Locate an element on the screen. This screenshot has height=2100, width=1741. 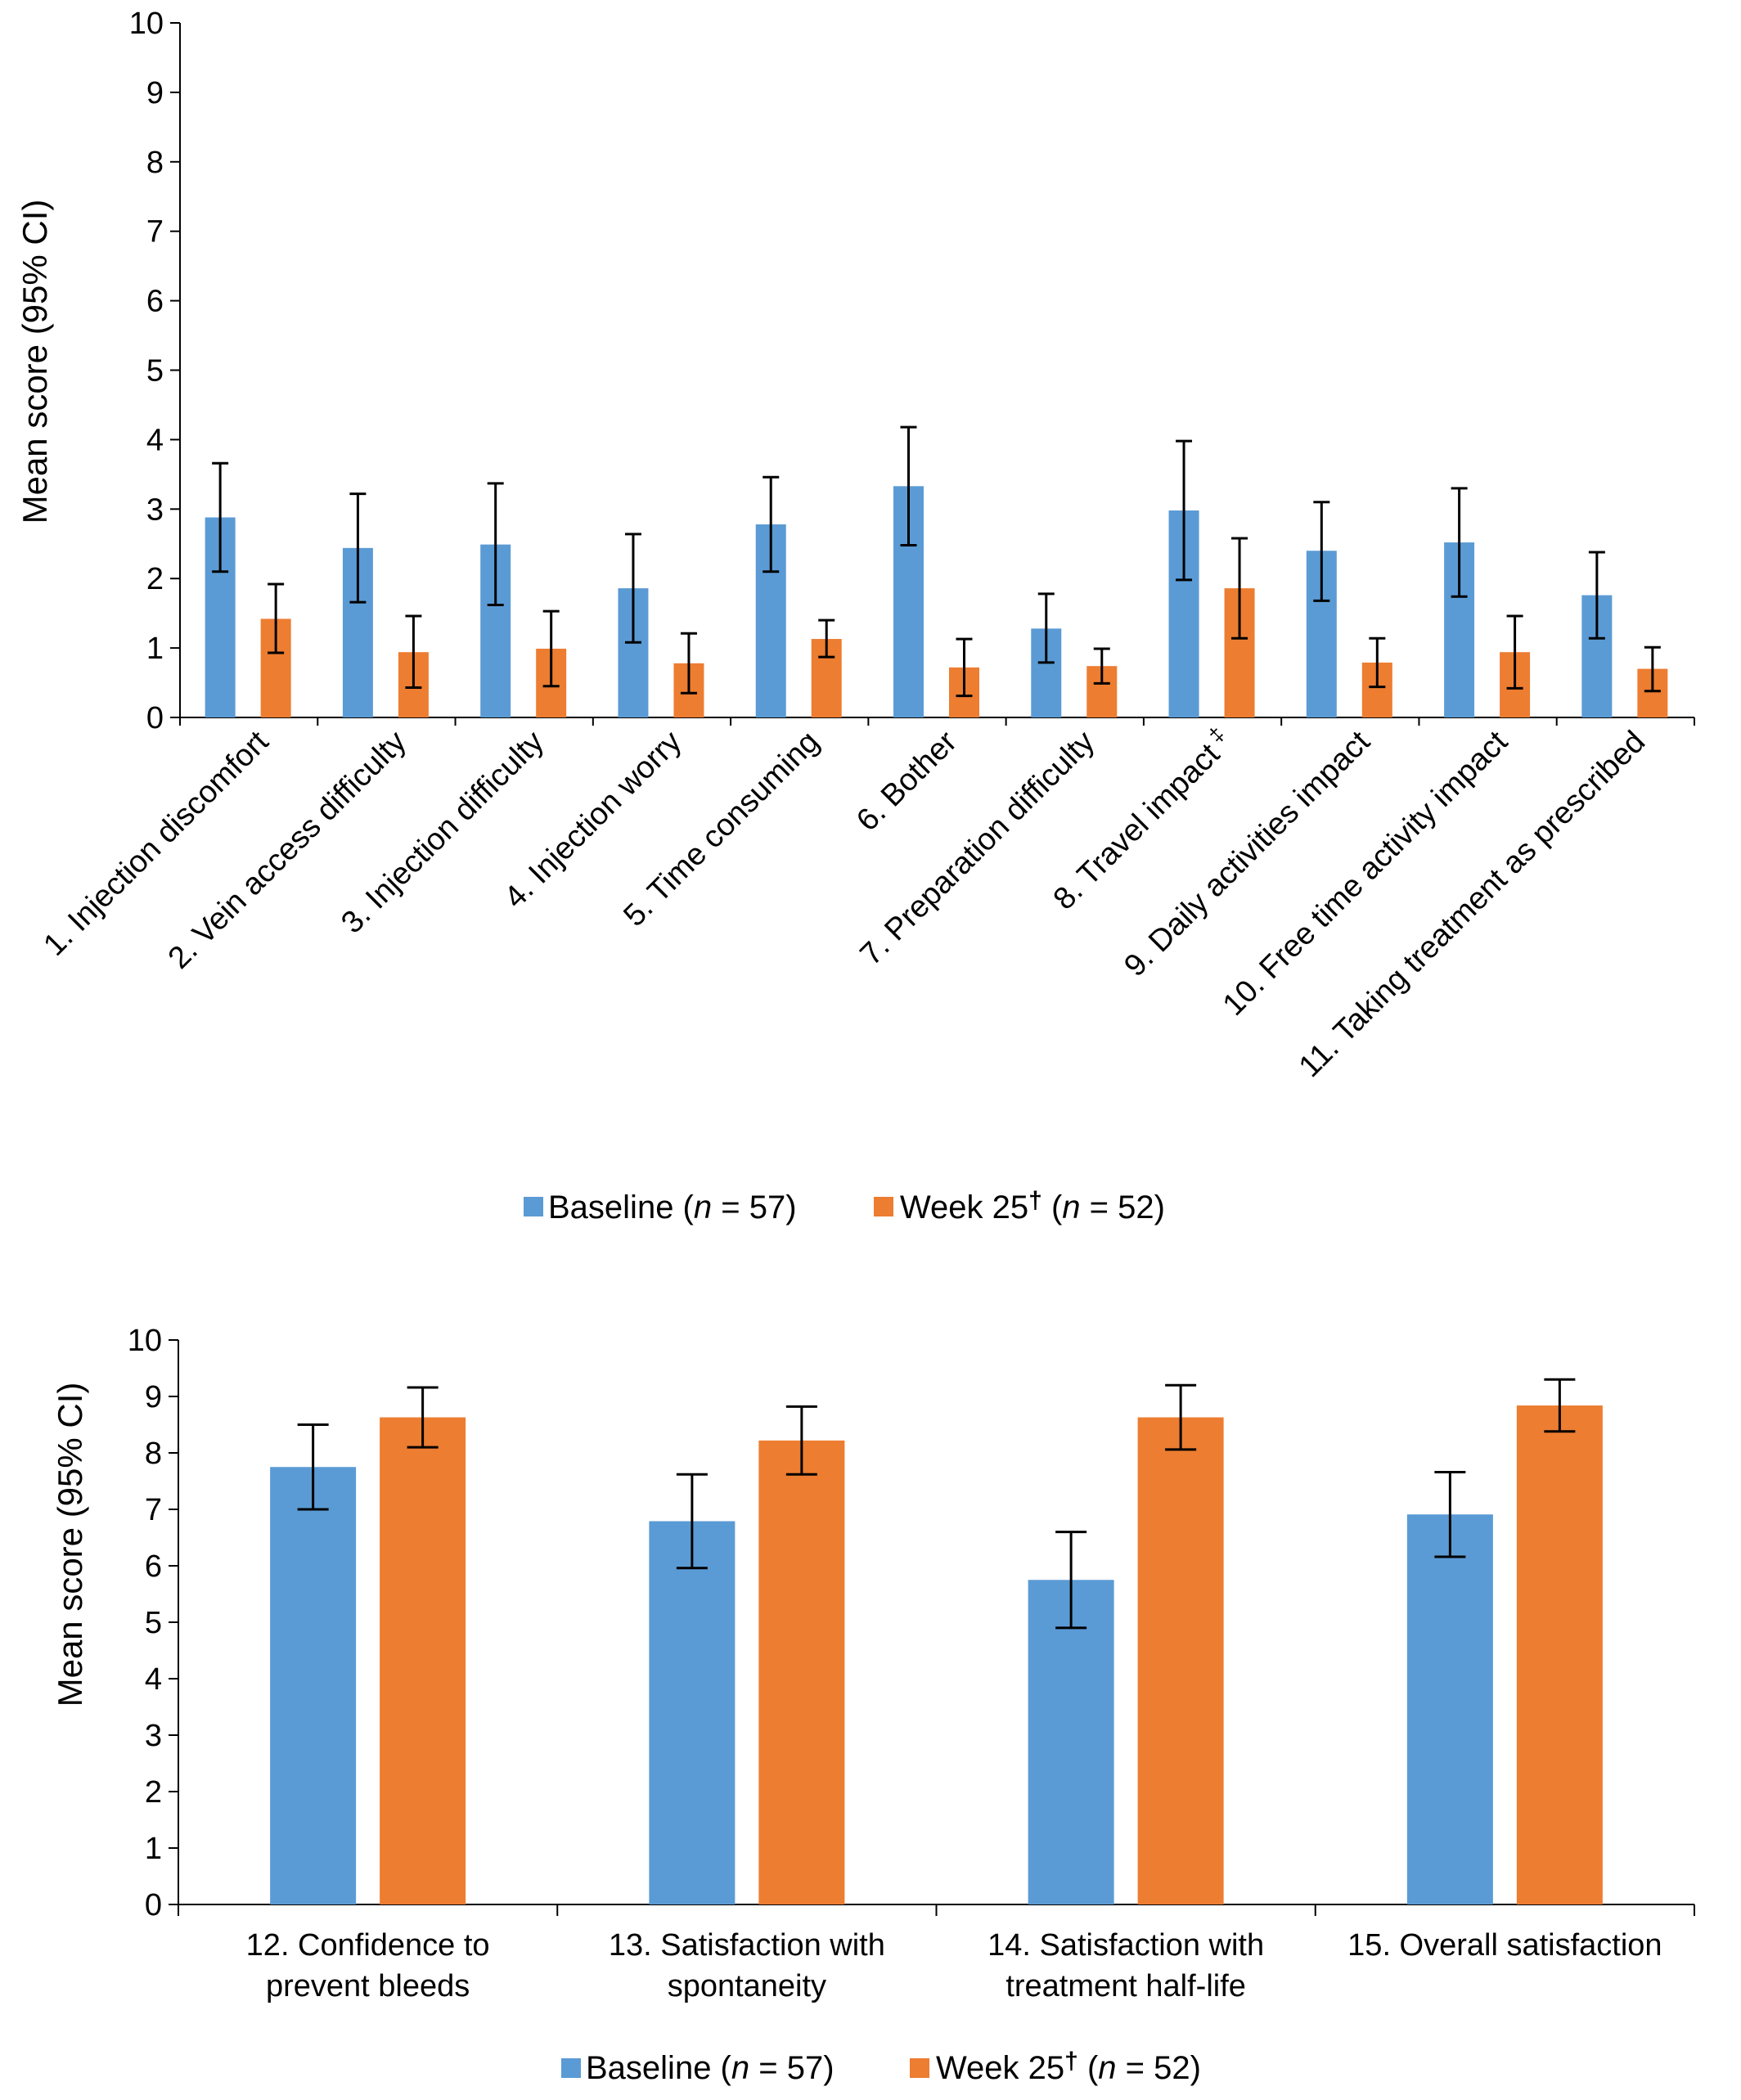
bottom-chart-y-ticks: 0 1 2 3 4 5 6 7 8 9 10 is located at coordinates (153, 1623).